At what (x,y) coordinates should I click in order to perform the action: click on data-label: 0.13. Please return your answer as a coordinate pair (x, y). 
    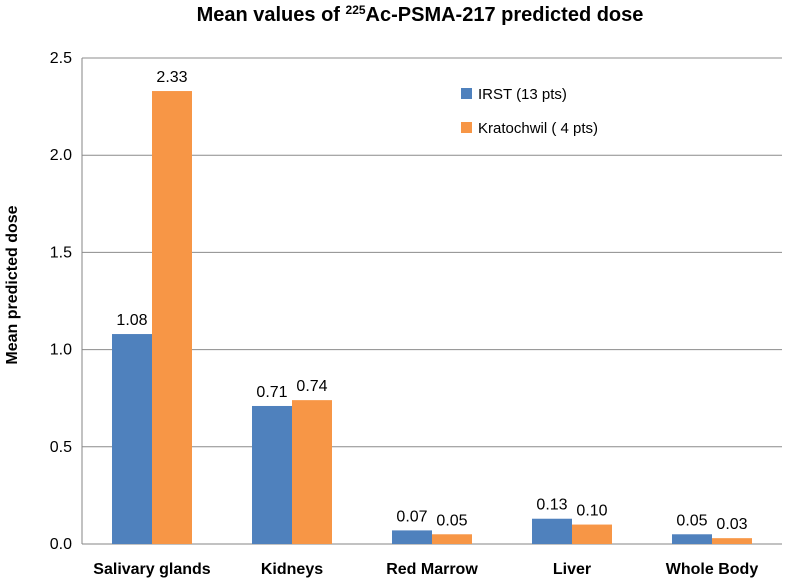
    Looking at the image, I should click on (551, 505).